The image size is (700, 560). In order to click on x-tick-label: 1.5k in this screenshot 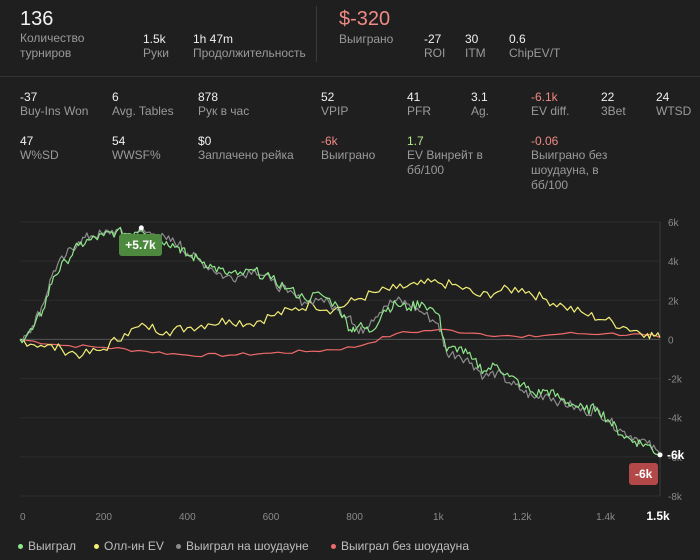, I will do `click(658, 516)`.